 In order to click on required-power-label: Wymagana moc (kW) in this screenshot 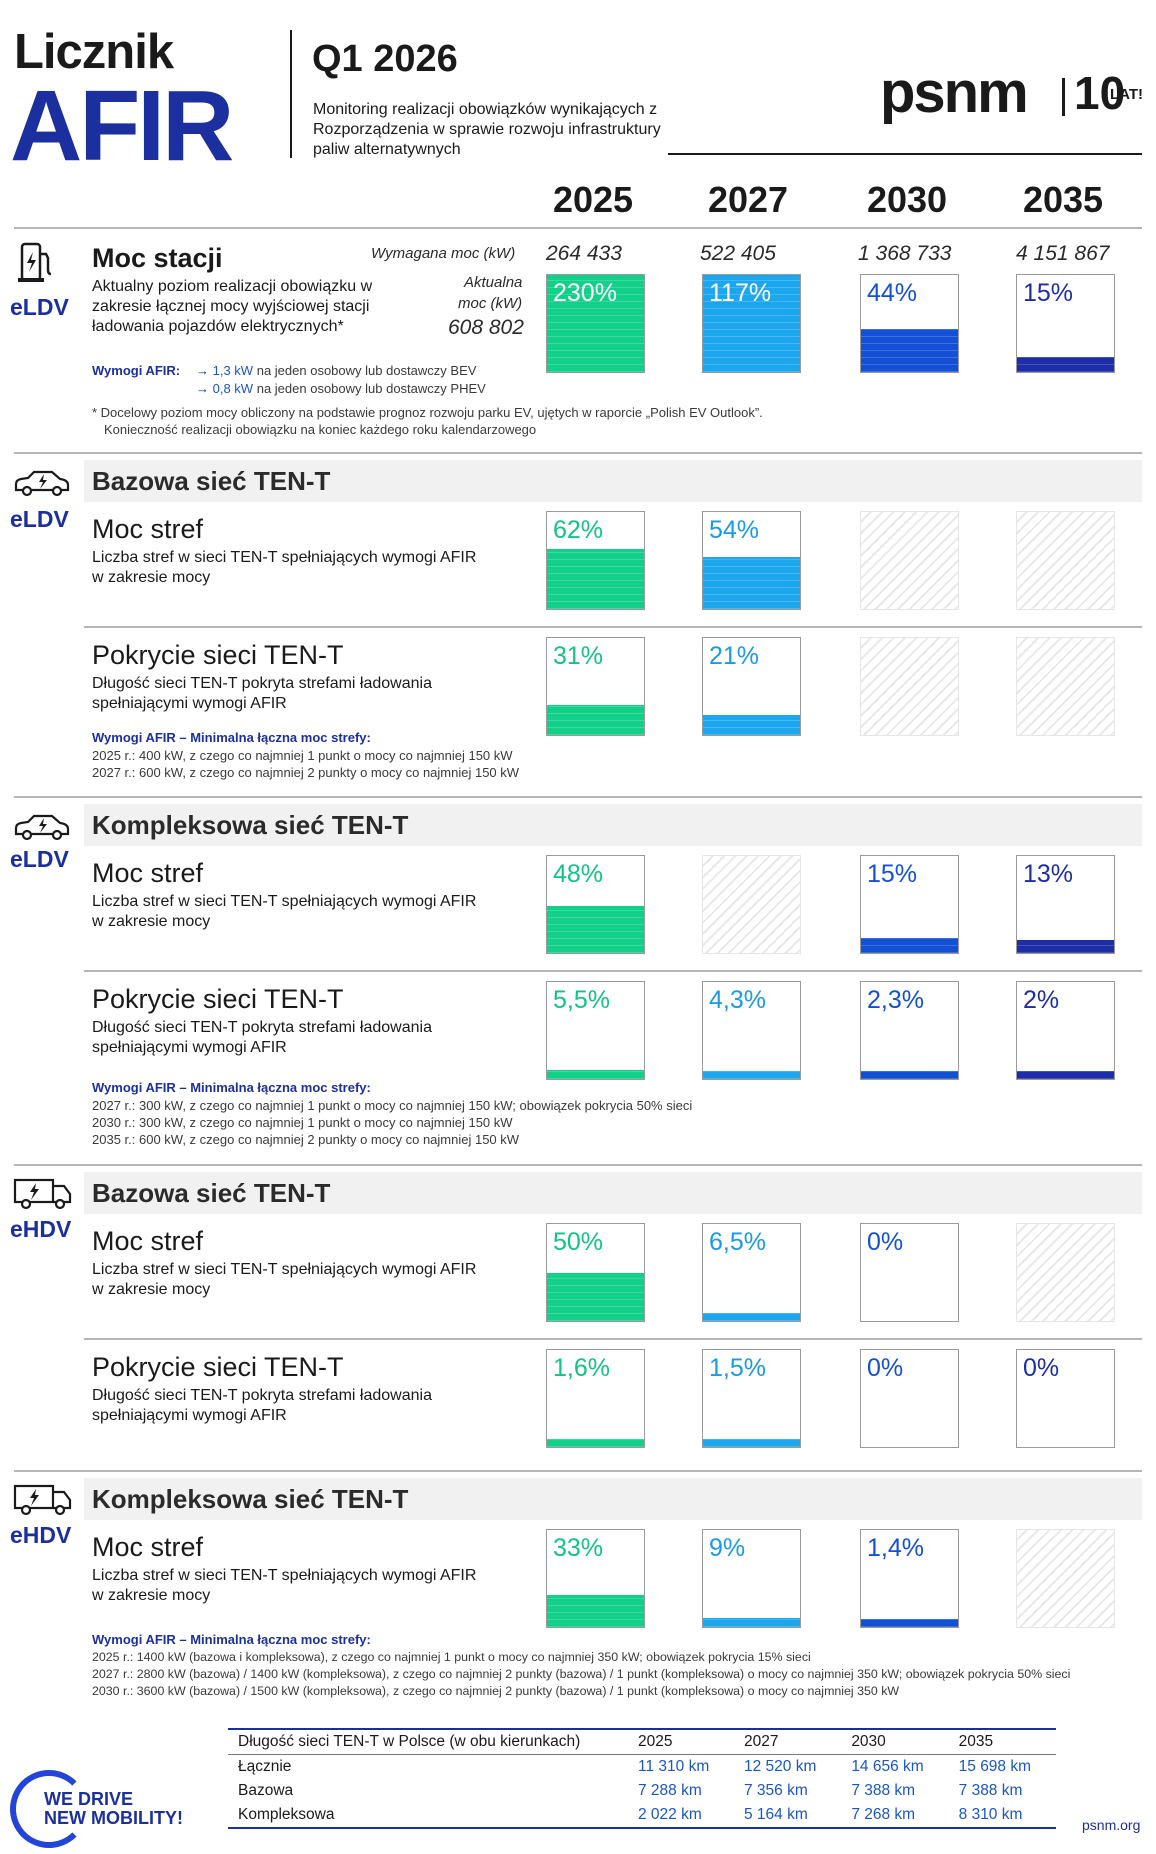, I will do `click(443, 253)`.